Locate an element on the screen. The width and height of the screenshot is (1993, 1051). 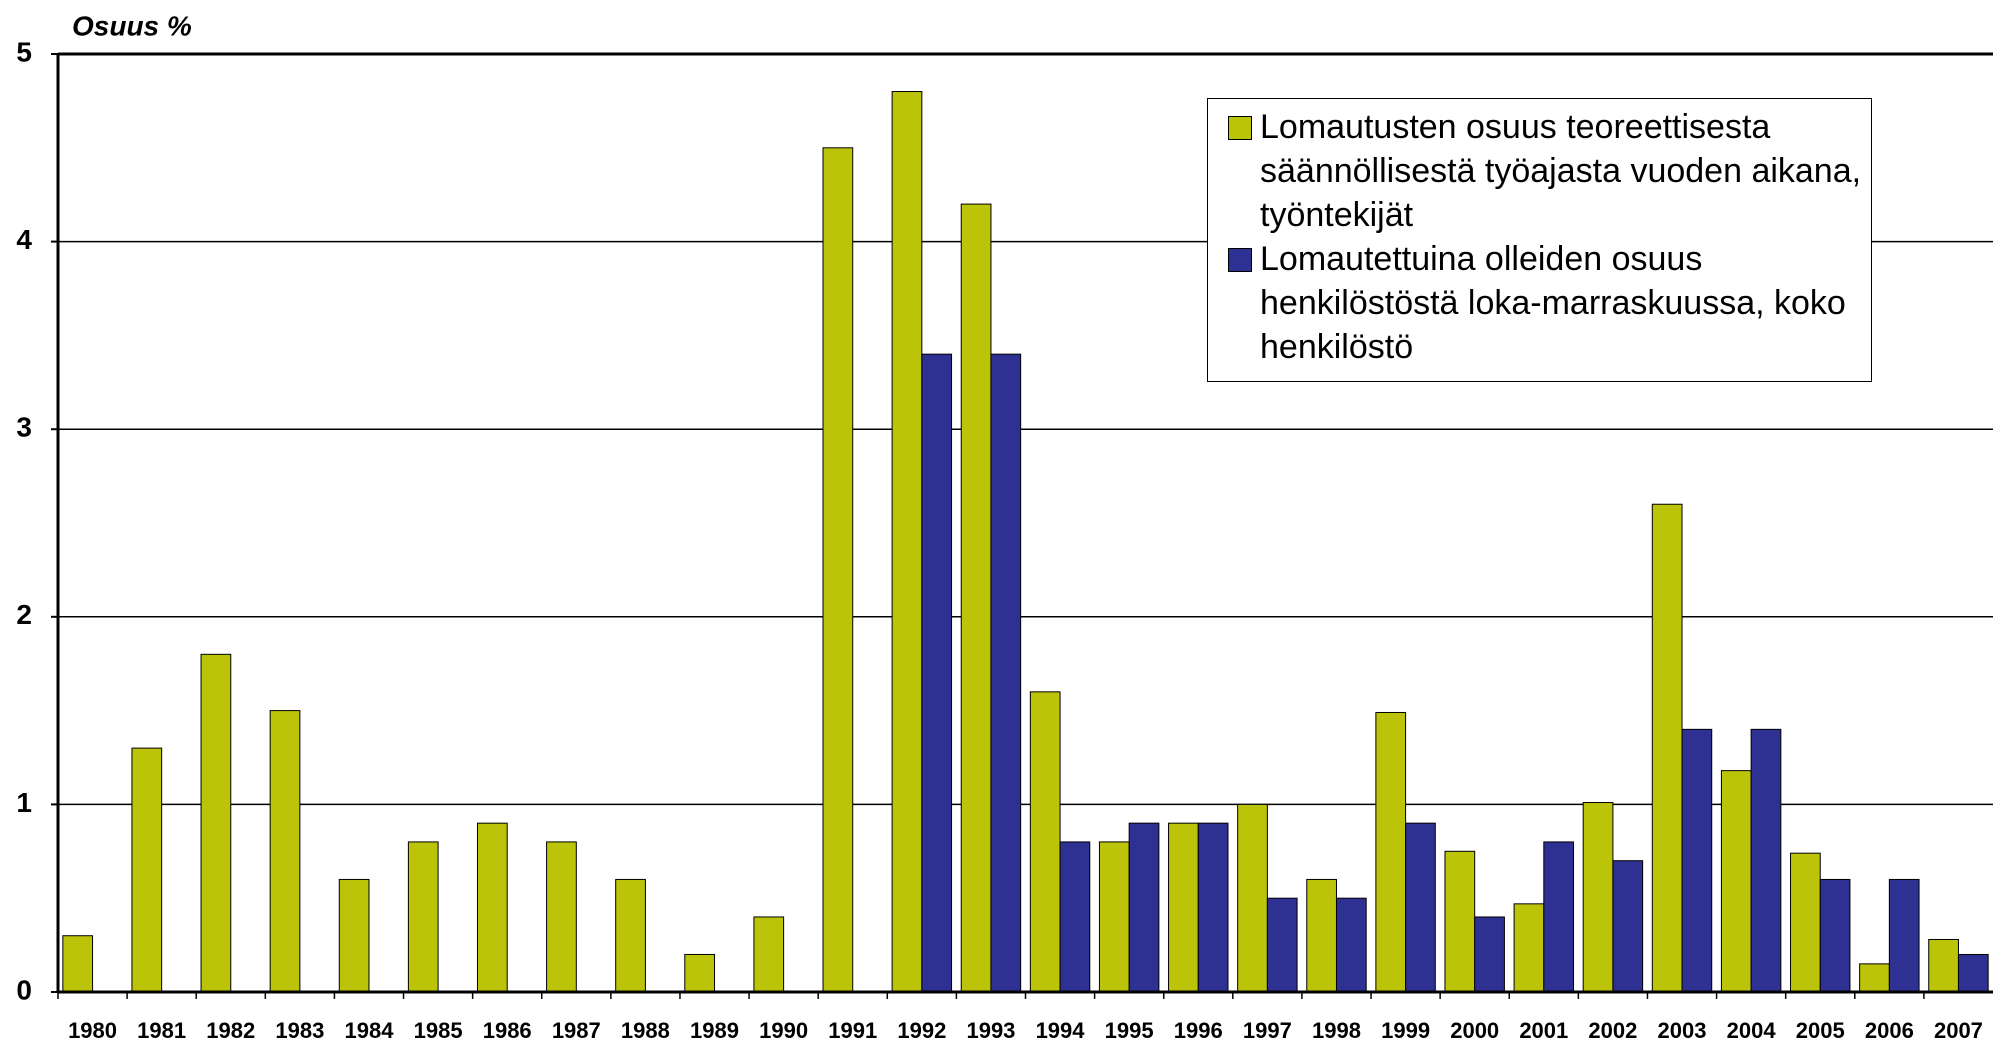
x-tick-label: 1996 is located at coordinates (1198, 1030).